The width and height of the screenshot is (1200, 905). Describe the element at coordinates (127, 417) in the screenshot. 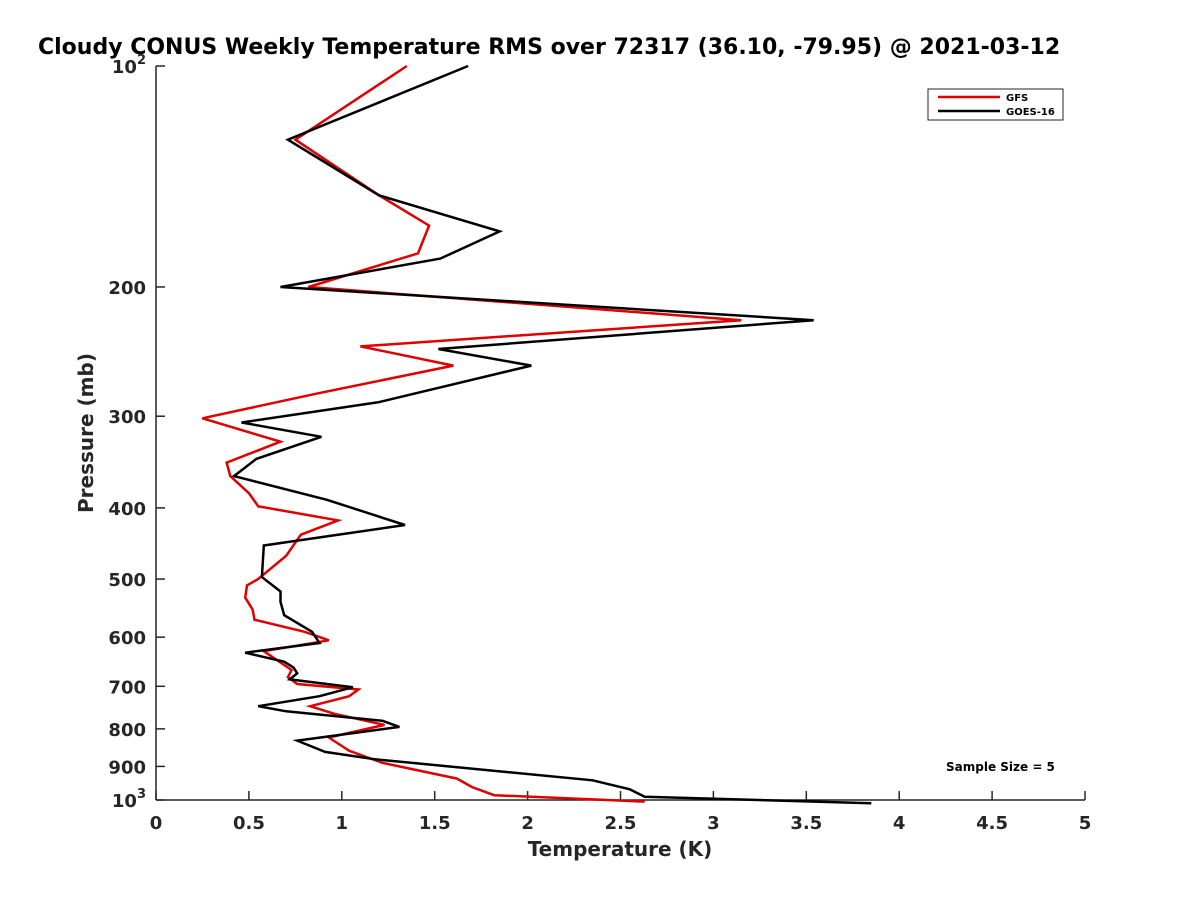

I see `y-tick-label: 300` at that location.